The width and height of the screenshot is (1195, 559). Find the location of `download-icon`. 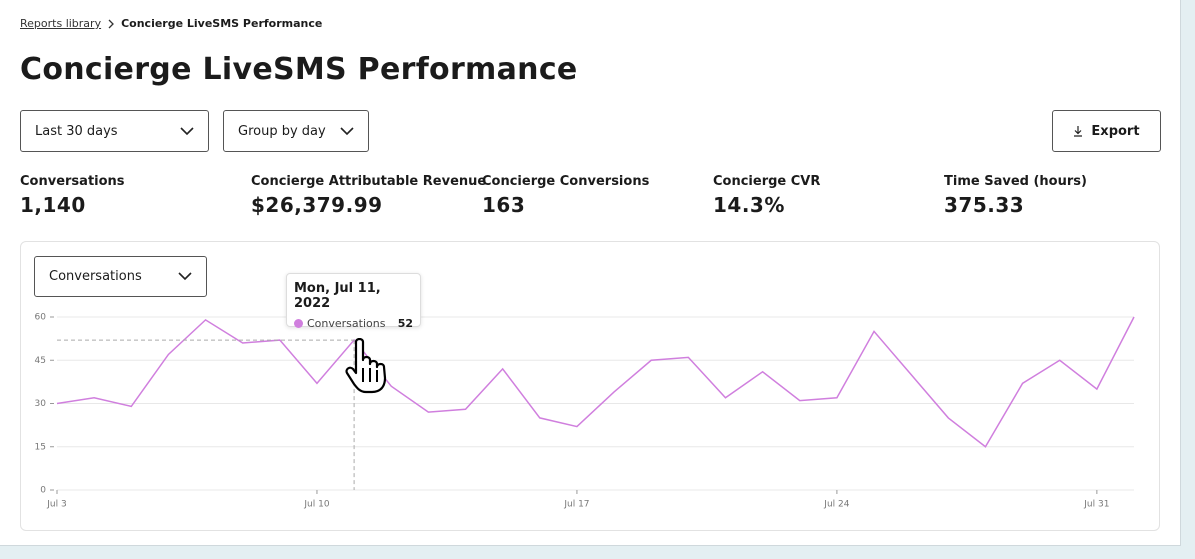

download-icon is located at coordinates (1078, 131).